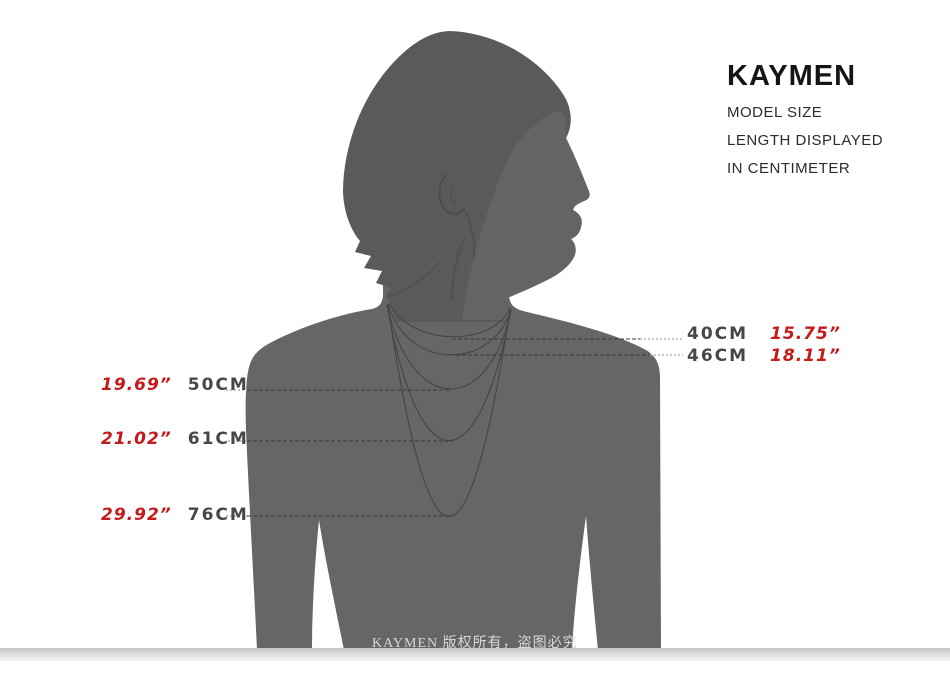 This screenshot has height=685, width=950. I want to click on ear-inner-detail, so click(453, 194).